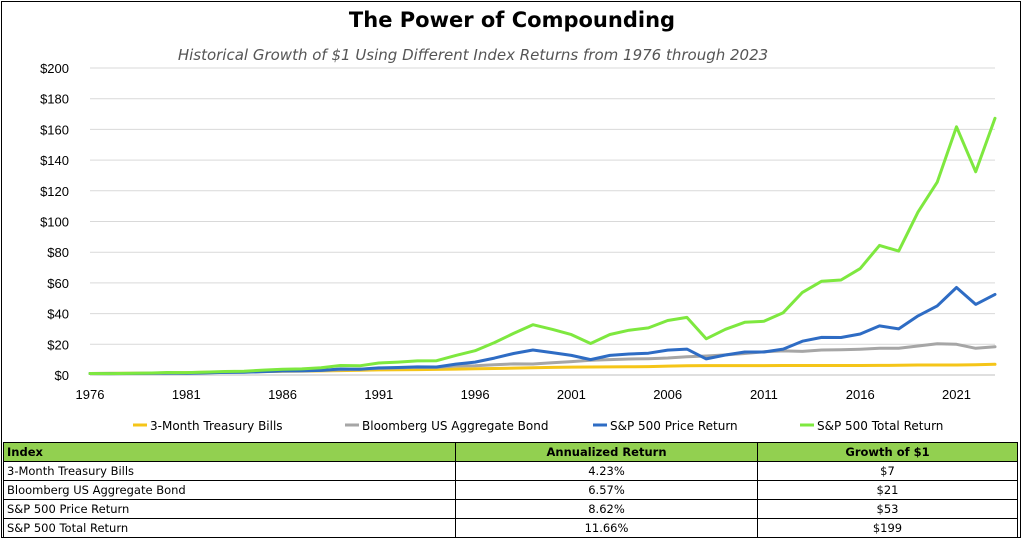  I want to click on x-tick-label: 2021, so click(956, 394).